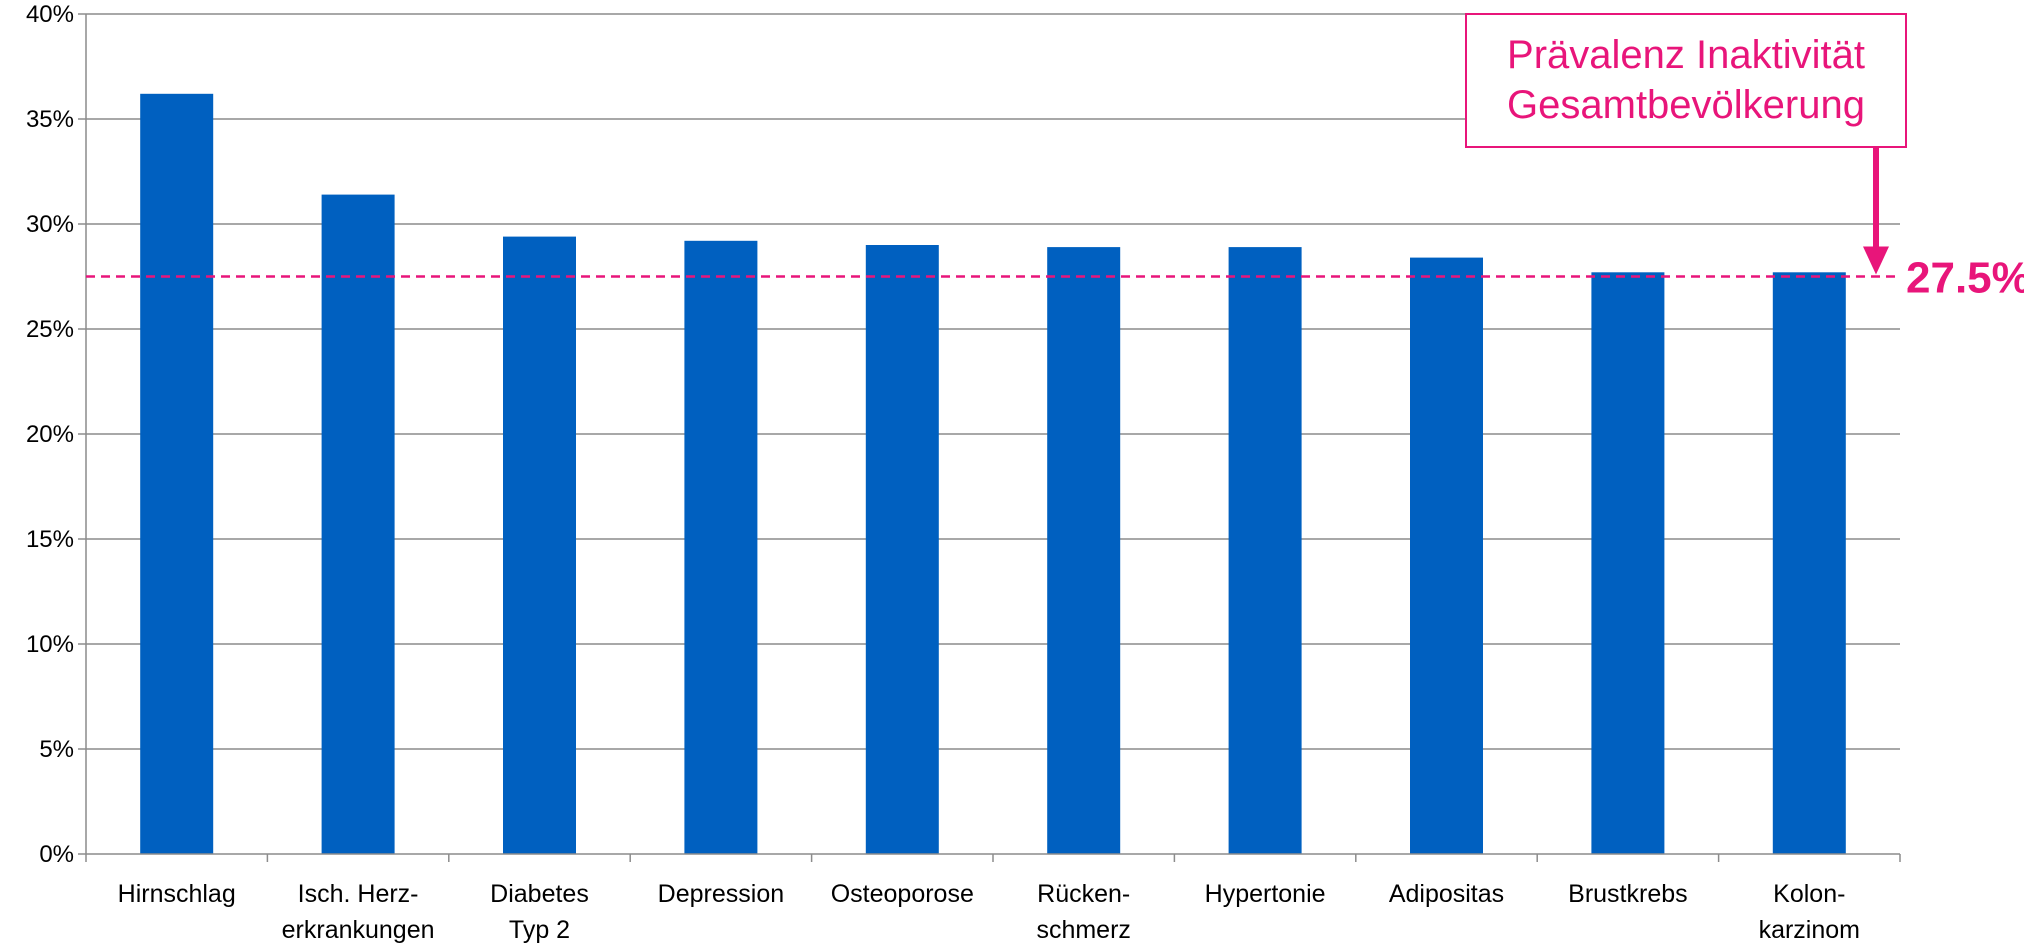 Image resolution: width=2024 pixels, height=951 pixels. Describe the element at coordinates (539, 930) in the screenshot. I see `category-label: Typ 2` at that location.